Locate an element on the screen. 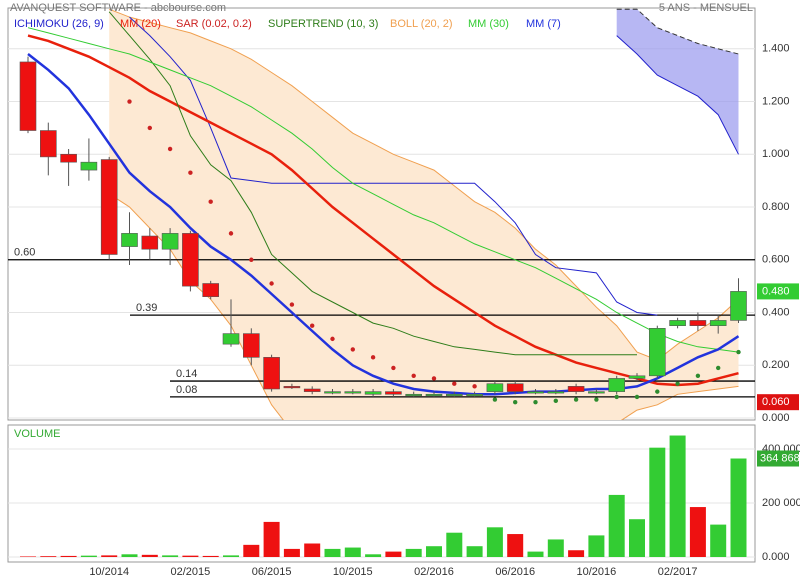  volume-tick-label: 200 000 is located at coordinates (781, 503).